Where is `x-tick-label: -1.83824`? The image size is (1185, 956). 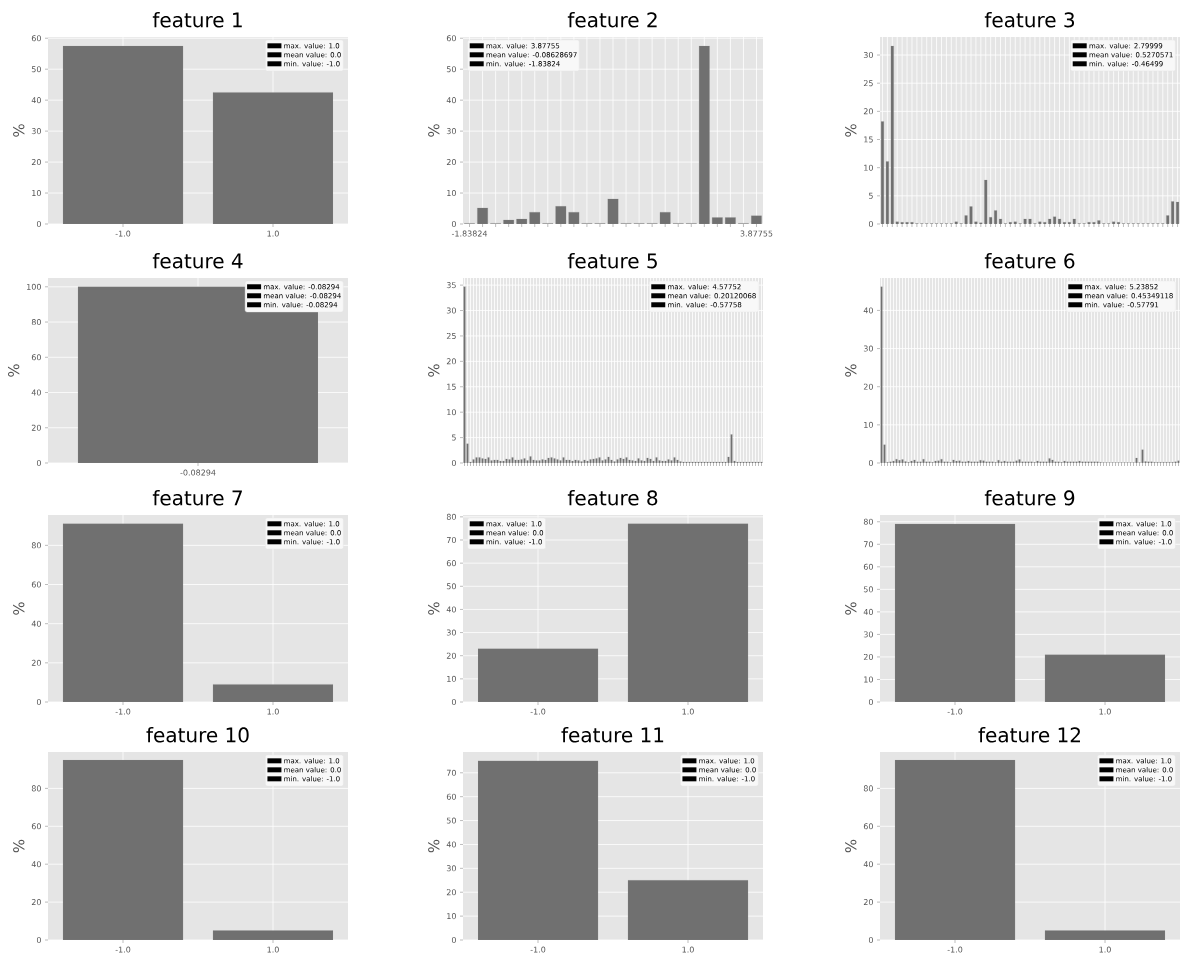 x-tick-label: -1.83824 is located at coordinates (469, 233).